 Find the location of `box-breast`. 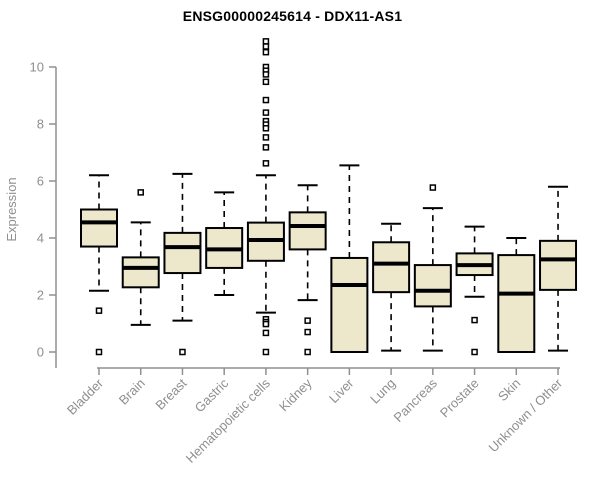

box-breast is located at coordinates (182, 264).